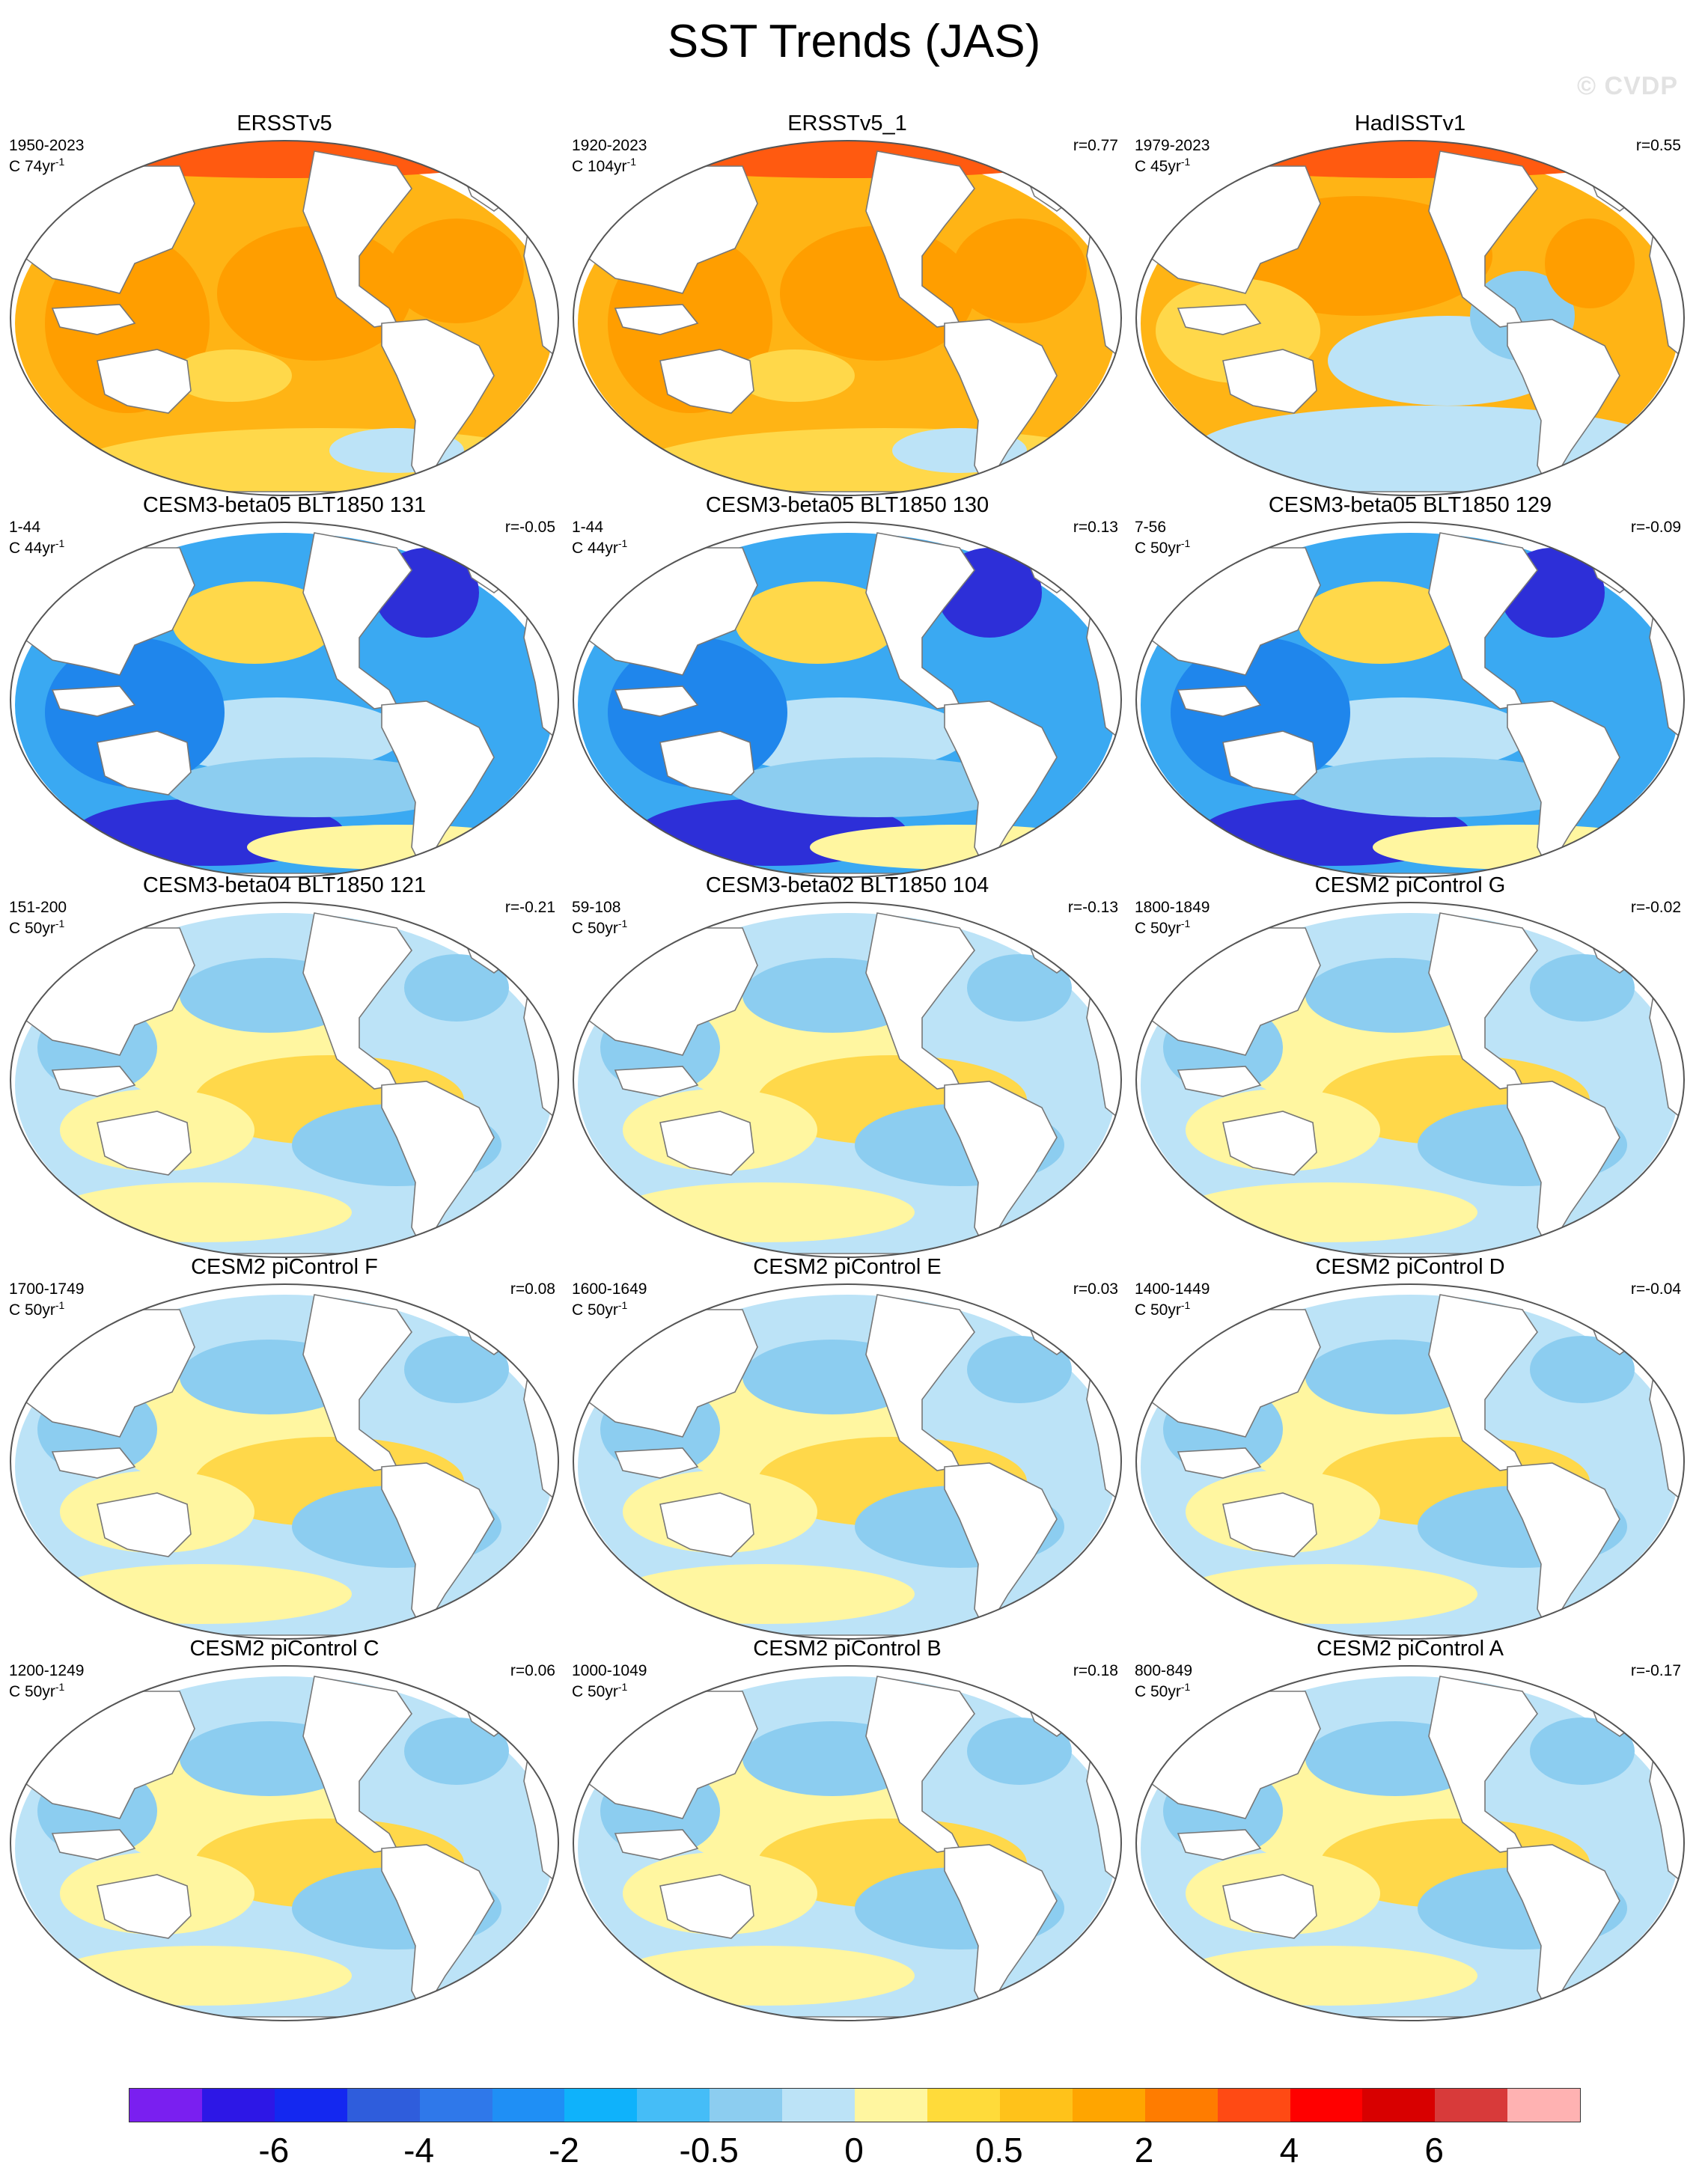 This screenshot has height=2180, width=1708. I want to click on colorbar-tick-label: 0.5, so click(999, 2150).